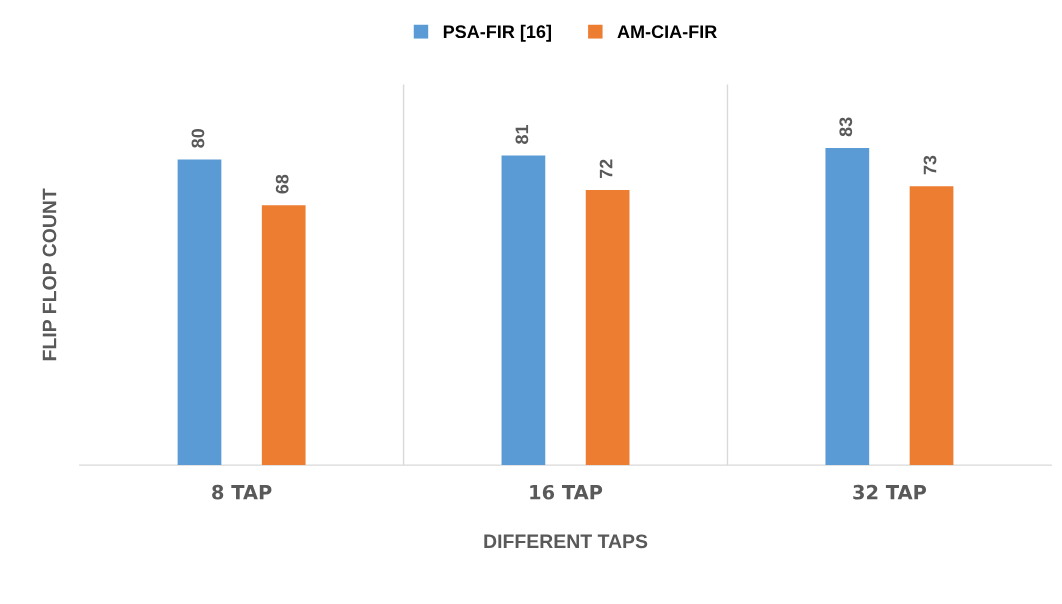 The width and height of the screenshot is (1062, 604). What do you see at coordinates (566, 492) in the screenshot?
I see `x-tick-label: 16 TAP` at bounding box center [566, 492].